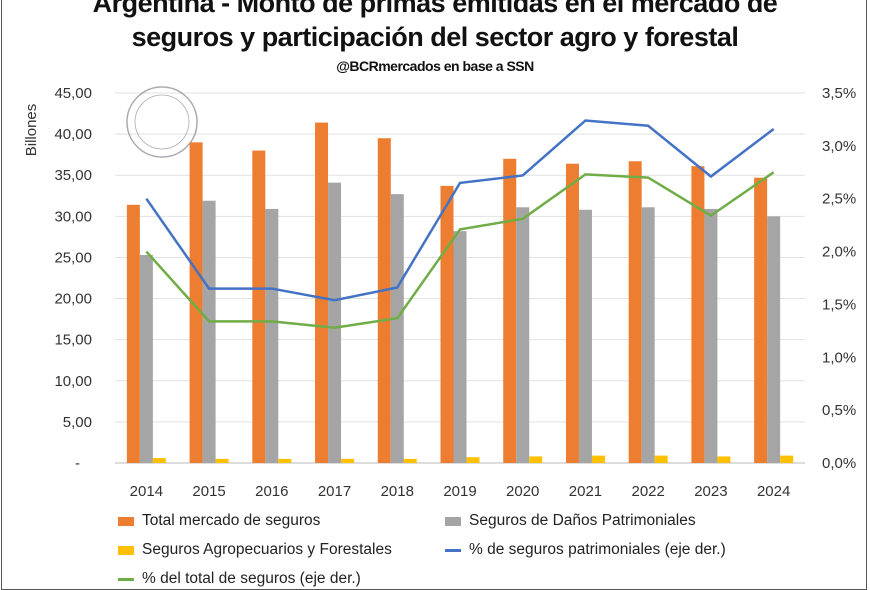 Image resolution: width=870 pixels, height=590 pixels. Describe the element at coordinates (460, 347) in the screenshot. I see `bar-1-2019` at that location.